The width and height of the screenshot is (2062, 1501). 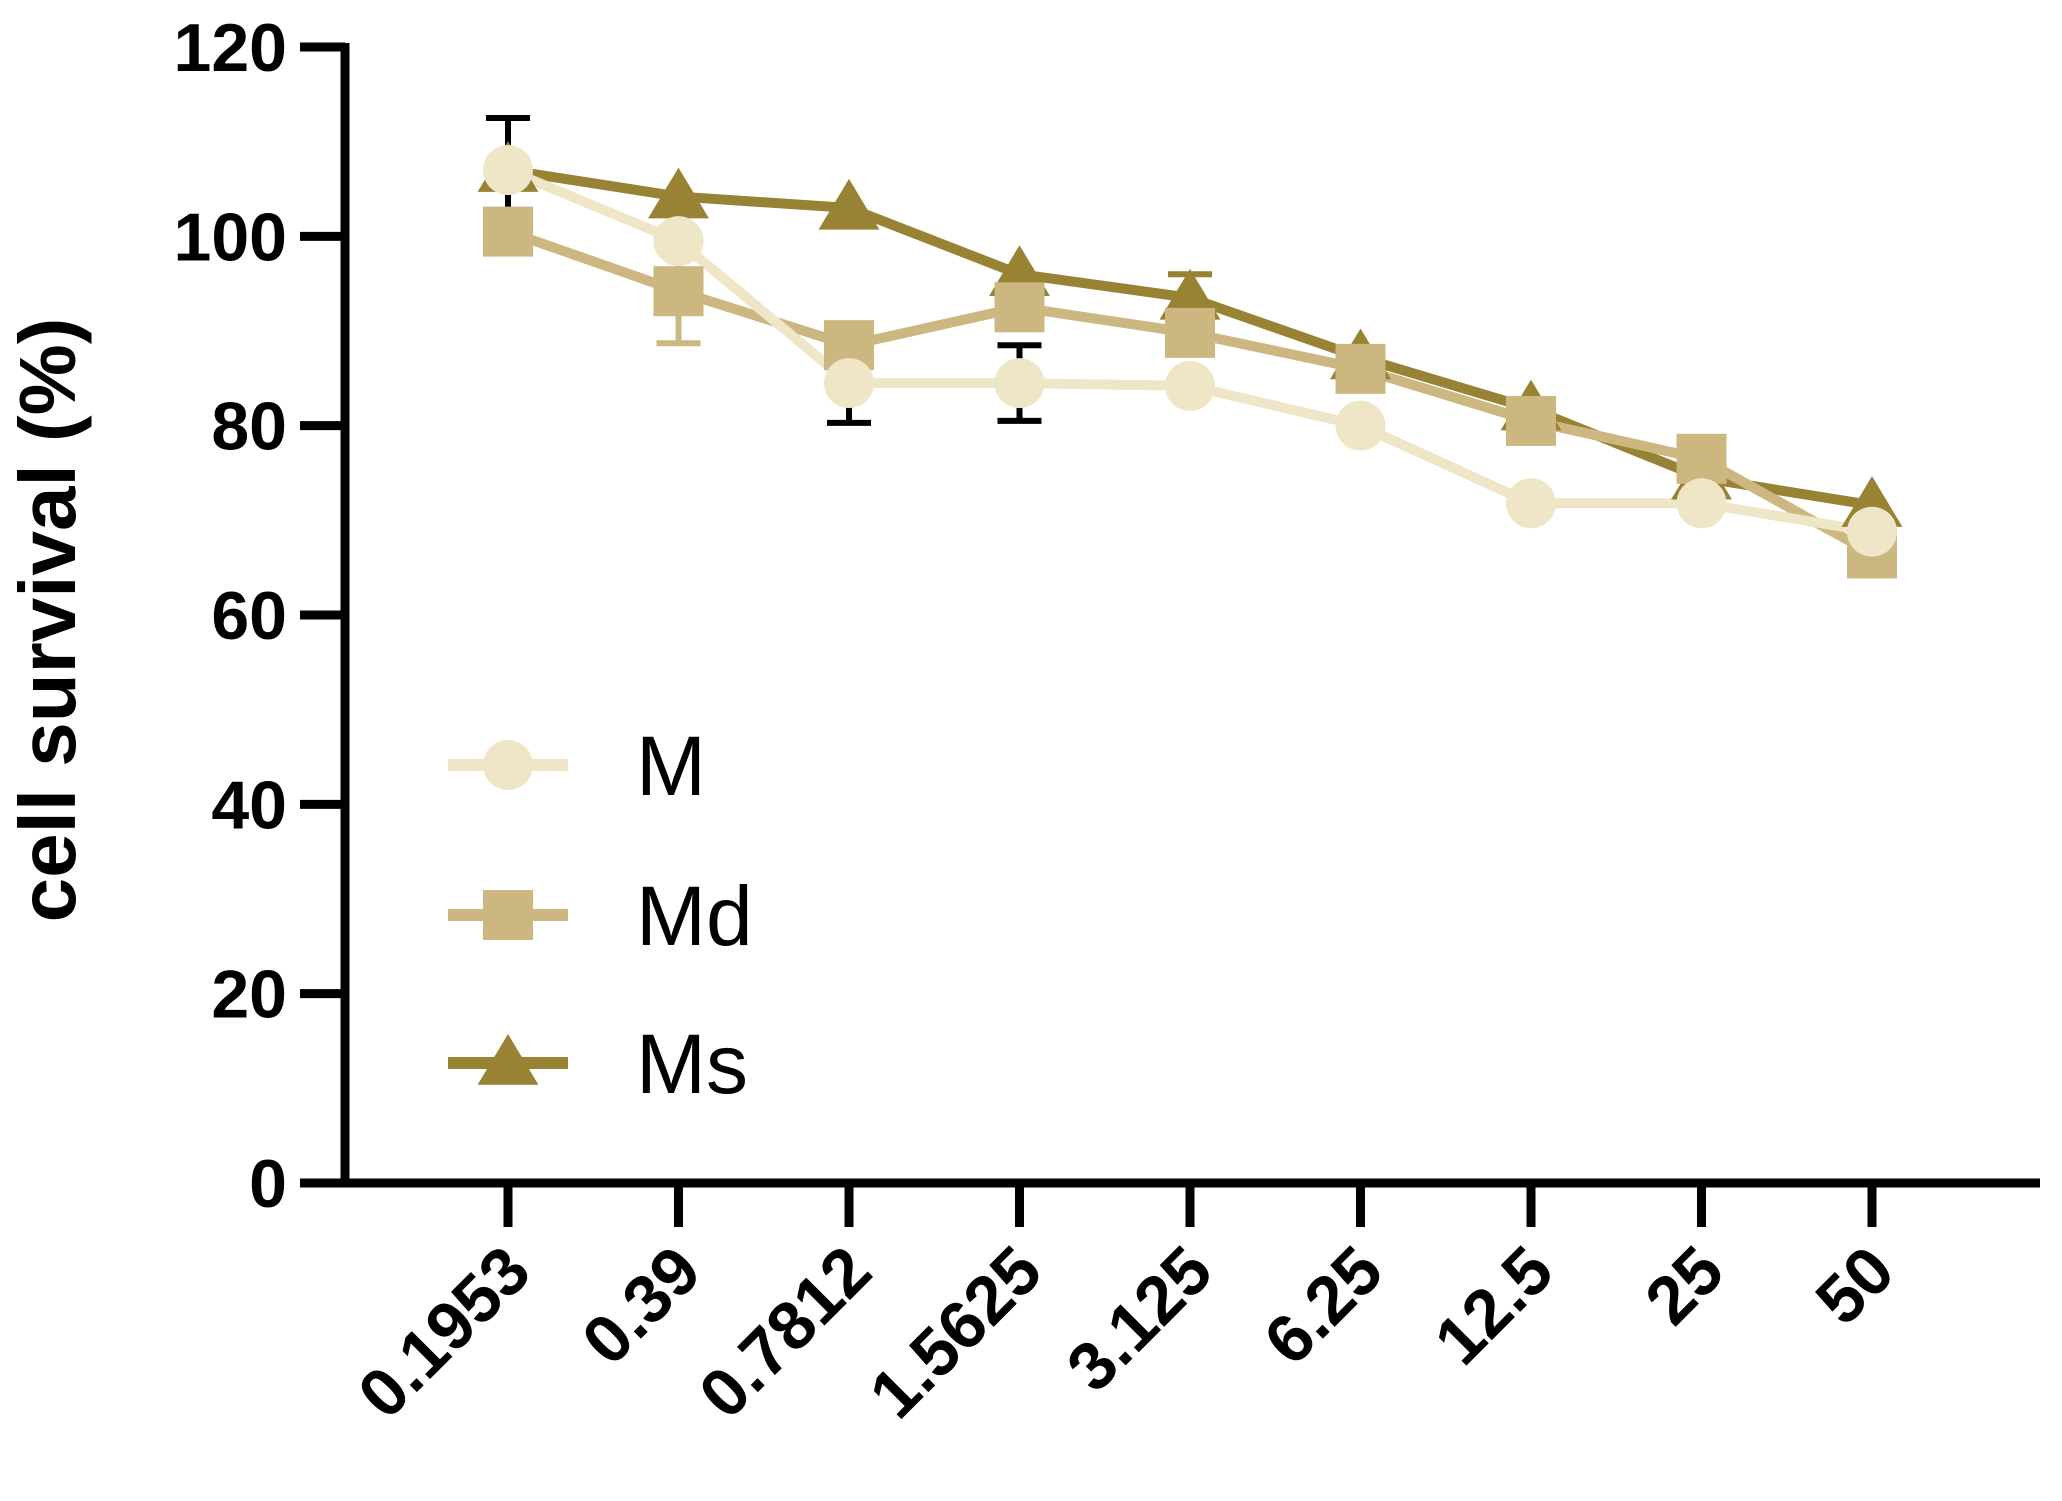 What do you see at coordinates (671, 766) in the screenshot?
I see `legend-label-m: M` at bounding box center [671, 766].